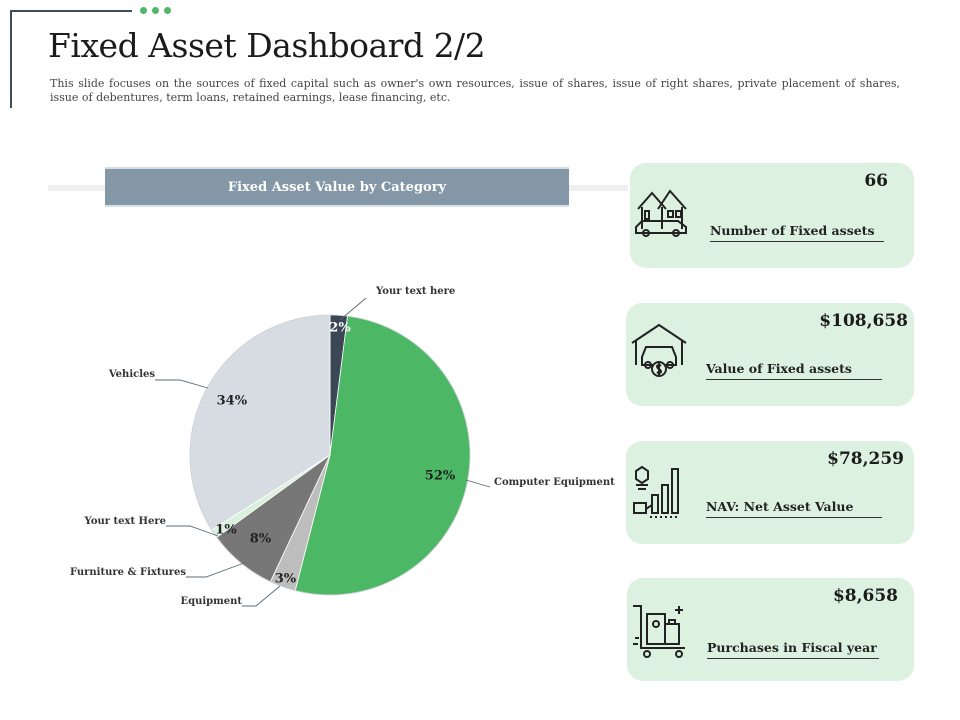 This screenshot has width=960, height=720. What do you see at coordinates (340, 328) in the screenshot?
I see `pie-pct-label: 2%` at bounding box center [340, 328].